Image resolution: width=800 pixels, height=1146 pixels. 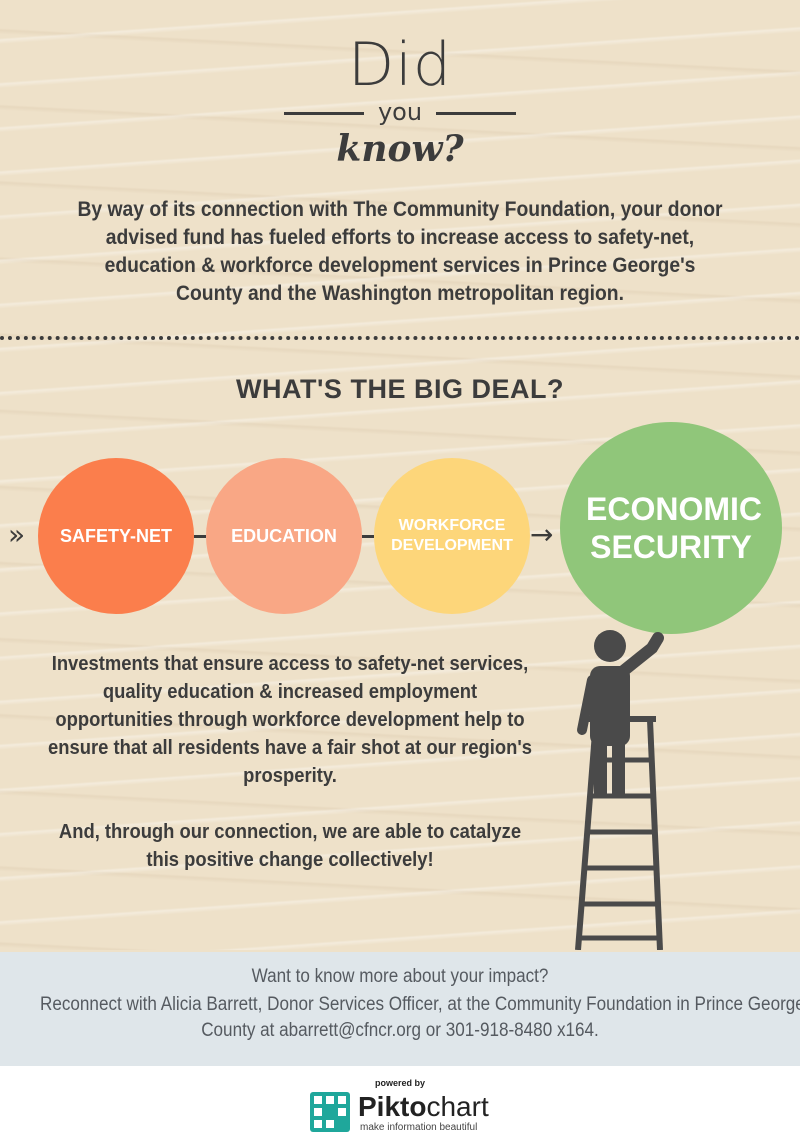 I want to click on title-did: Did, so click(x=400, y=65).